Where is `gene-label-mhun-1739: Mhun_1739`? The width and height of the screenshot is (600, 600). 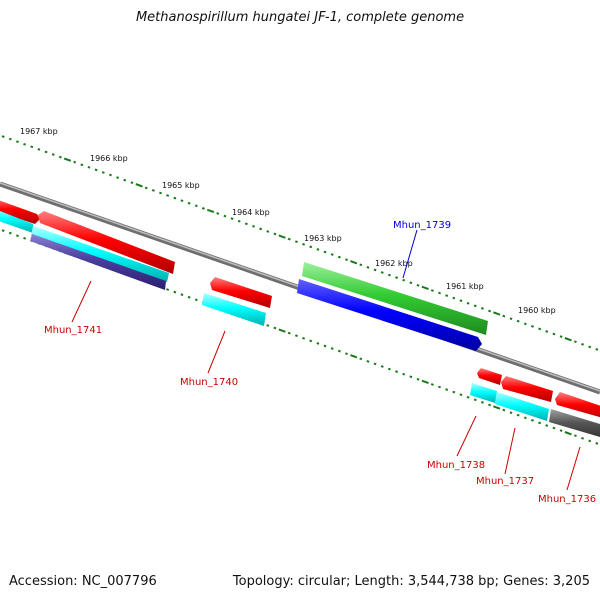 gene-label-mhun-1739: Mhun_1739 is located at coordinates (422, 225).